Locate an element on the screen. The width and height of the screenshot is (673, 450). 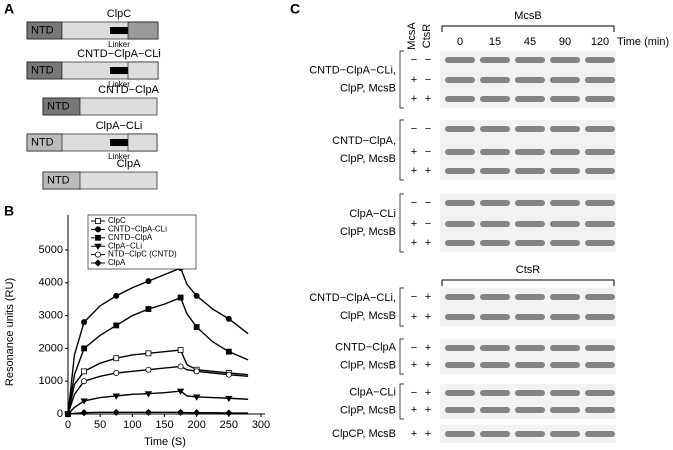
time-label: 15 is located at coordinates (495, 42).